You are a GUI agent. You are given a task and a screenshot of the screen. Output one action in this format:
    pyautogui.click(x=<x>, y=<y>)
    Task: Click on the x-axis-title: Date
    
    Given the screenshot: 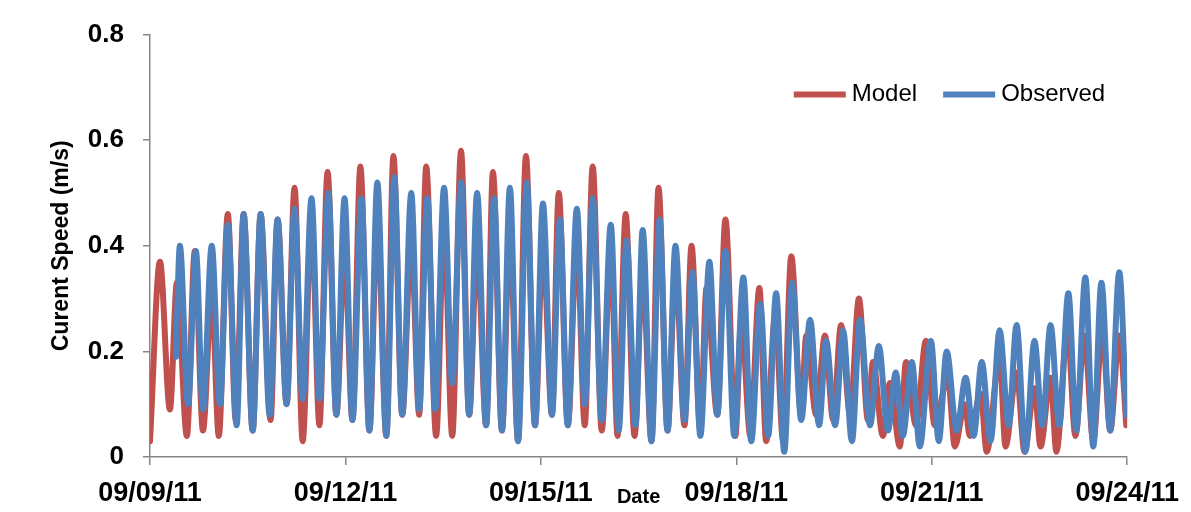 What is the action you would take?
    pyautogui.click(x=638, y=495)
    